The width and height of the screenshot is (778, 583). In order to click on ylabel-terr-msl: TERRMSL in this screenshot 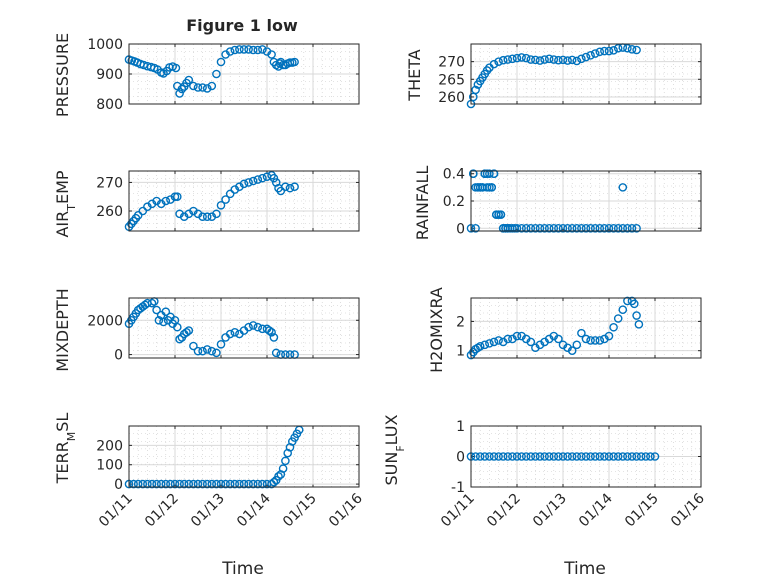, I will do `click(65, 449)`.